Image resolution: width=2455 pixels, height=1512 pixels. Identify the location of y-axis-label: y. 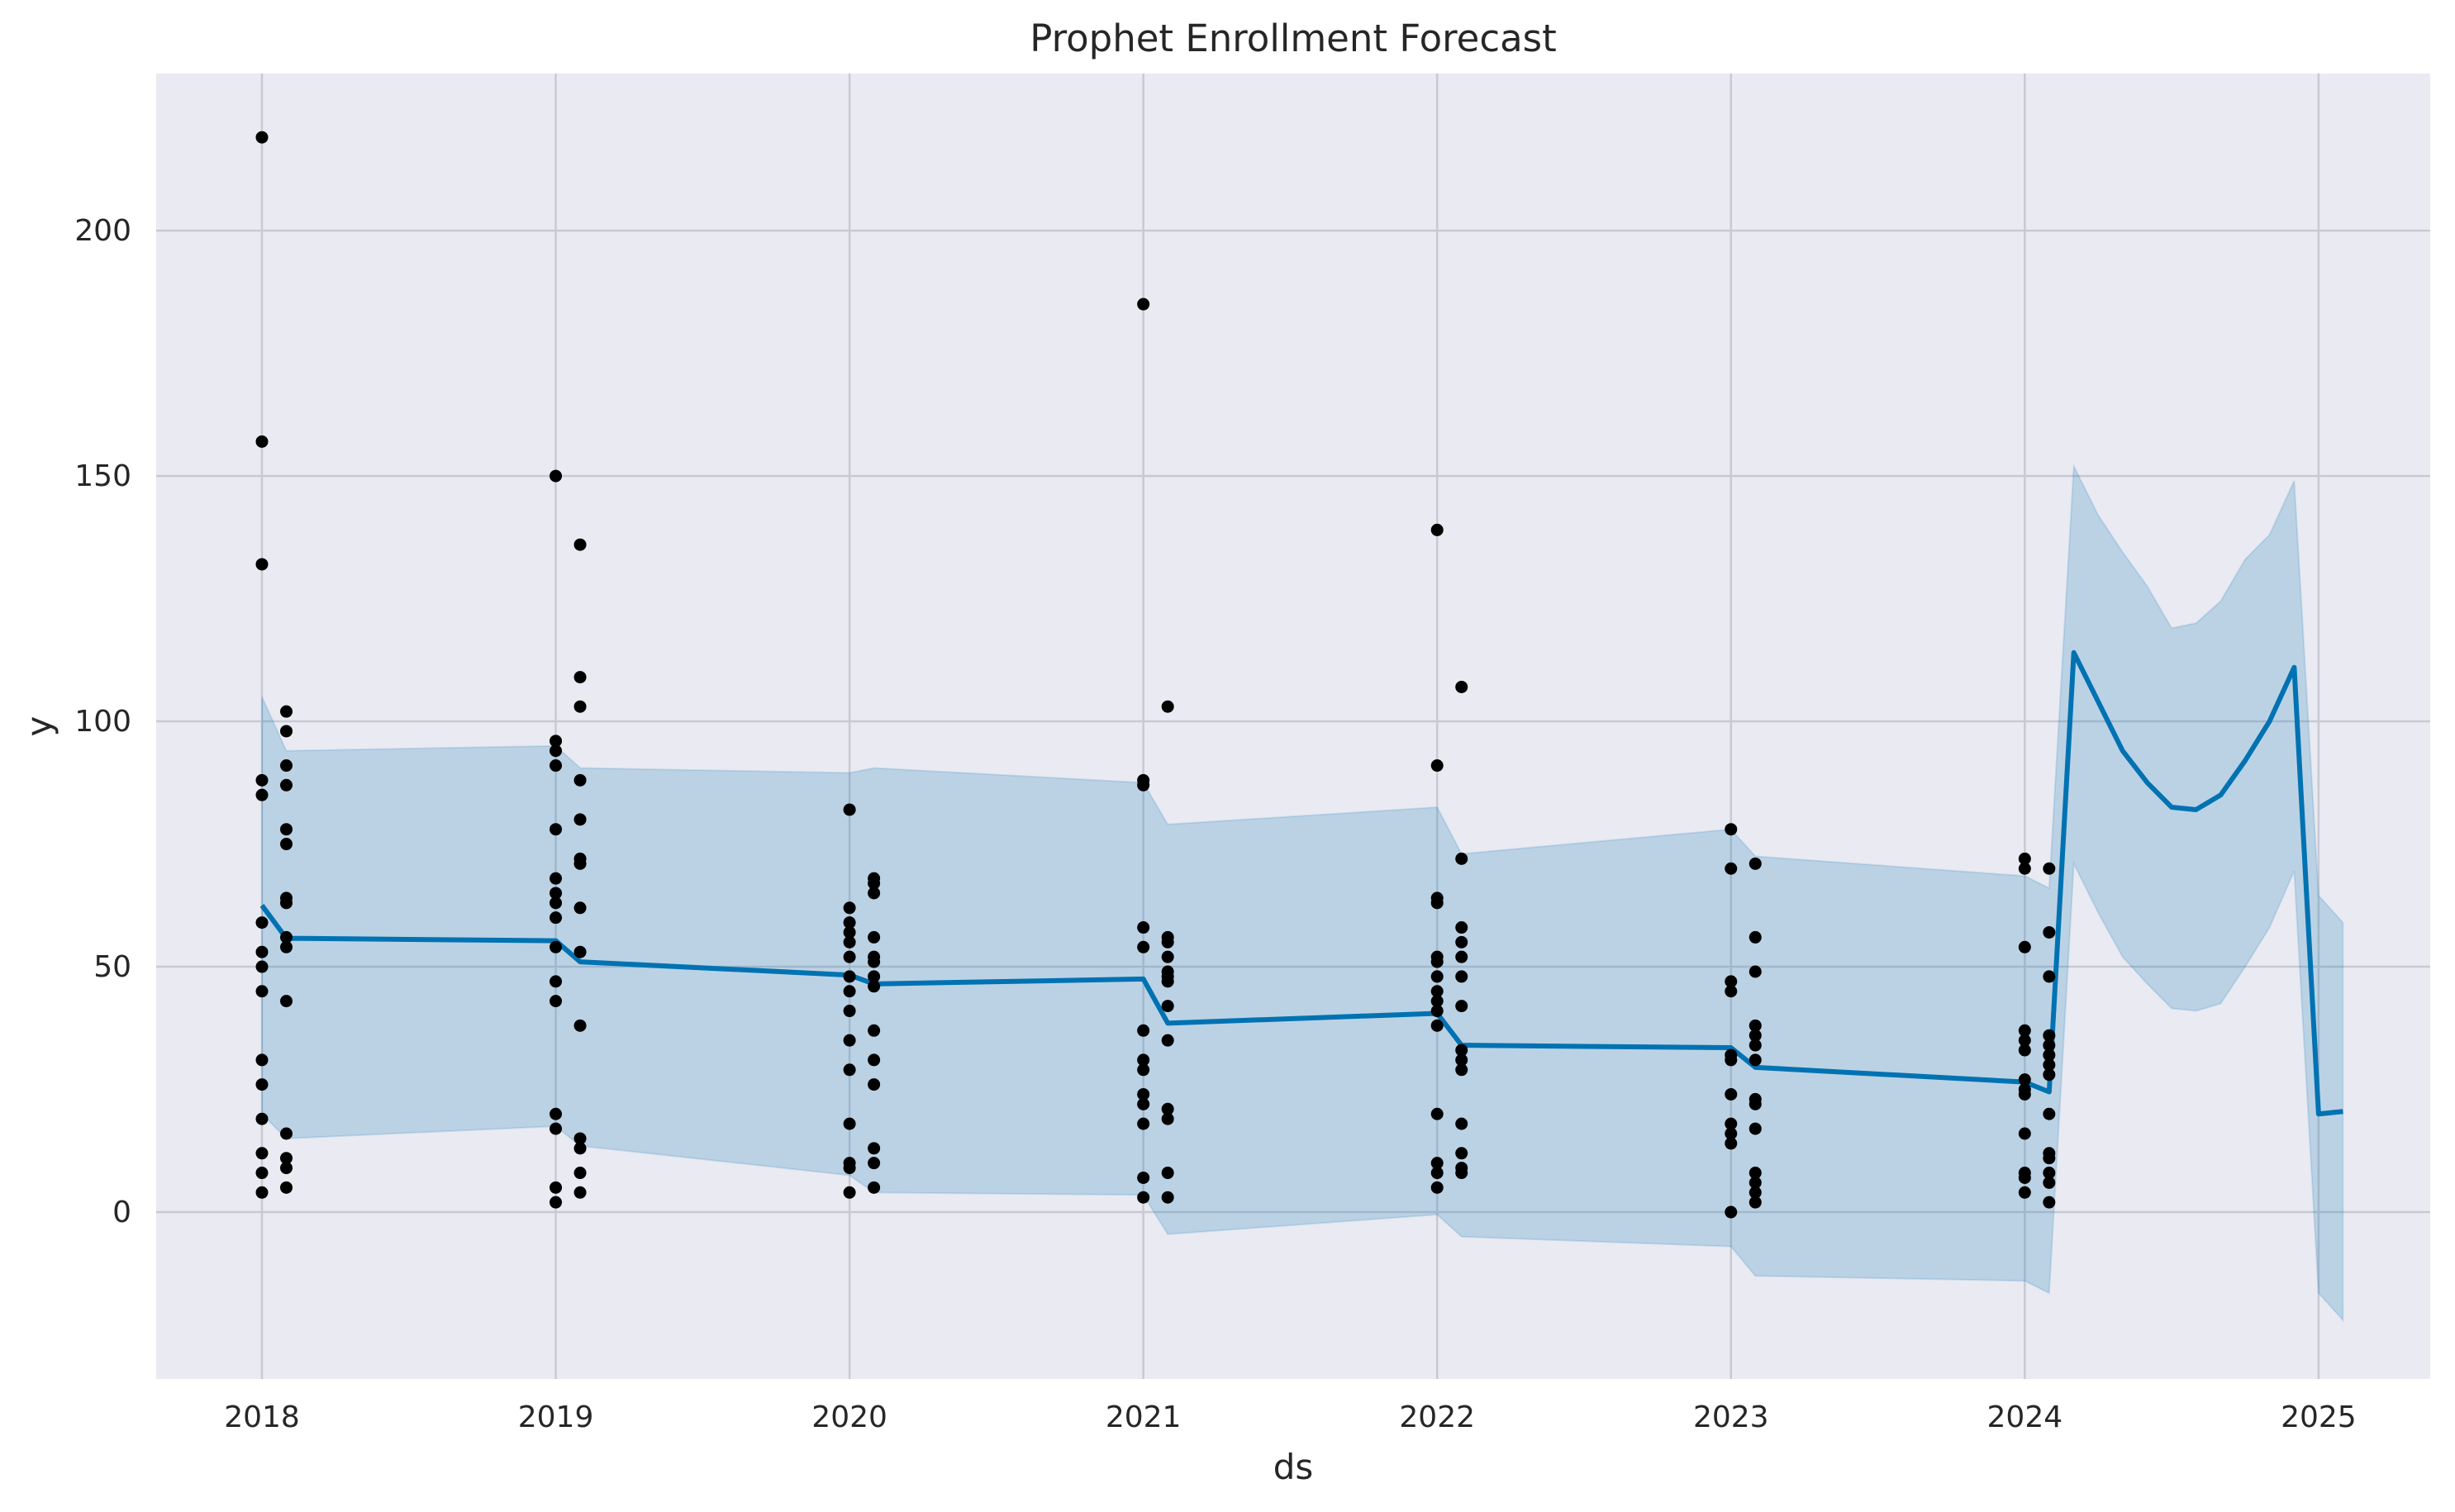
(39, 726).